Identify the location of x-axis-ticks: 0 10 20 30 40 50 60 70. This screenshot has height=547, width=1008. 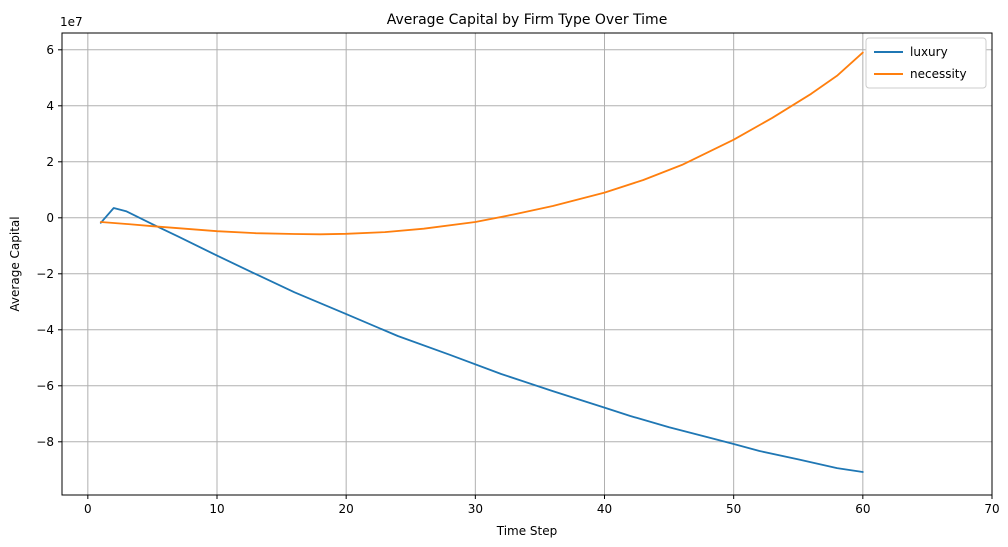
(542, 505).